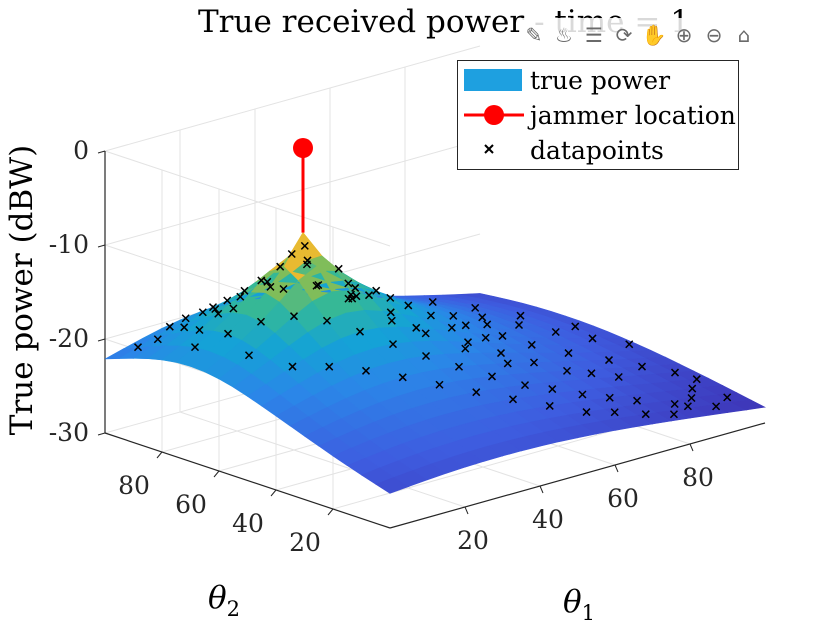  Describe the element at coordinates (303, 185) in the screenshot. I see `jammer-location-series` at that location.